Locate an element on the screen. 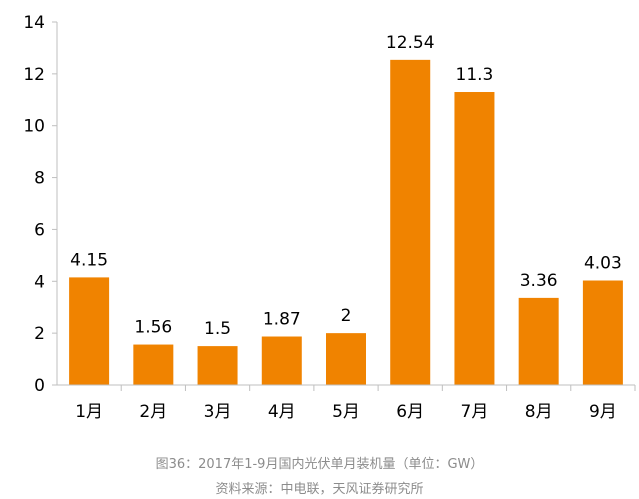 Image resolution: width=639 pixels, height=499 pixels. x-tick-label: 3月 is located at coordinates (218, 412).